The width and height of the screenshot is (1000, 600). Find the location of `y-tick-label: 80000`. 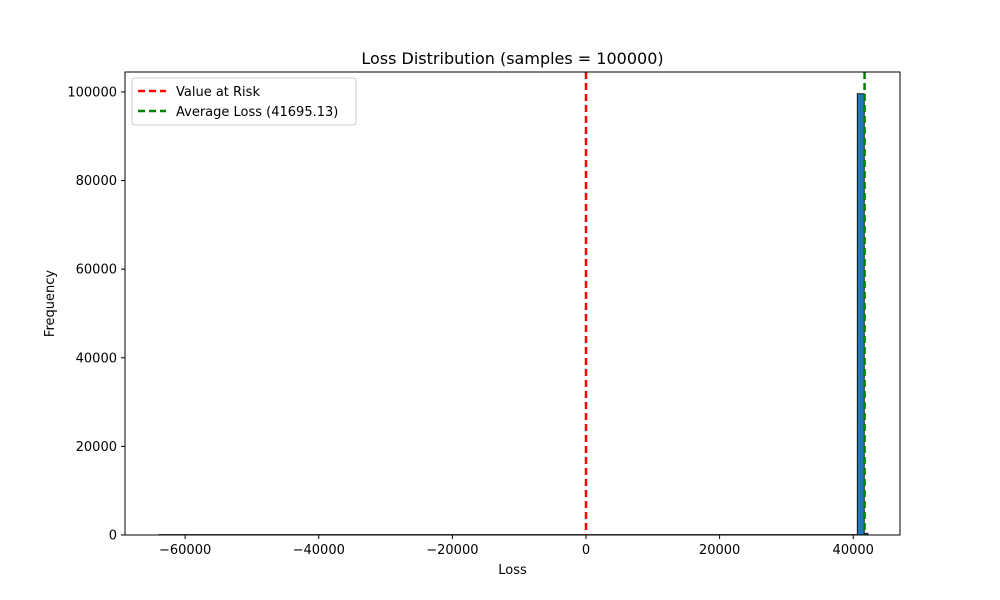

y-tick-label: 80000 is located at coordinates (96, 181).